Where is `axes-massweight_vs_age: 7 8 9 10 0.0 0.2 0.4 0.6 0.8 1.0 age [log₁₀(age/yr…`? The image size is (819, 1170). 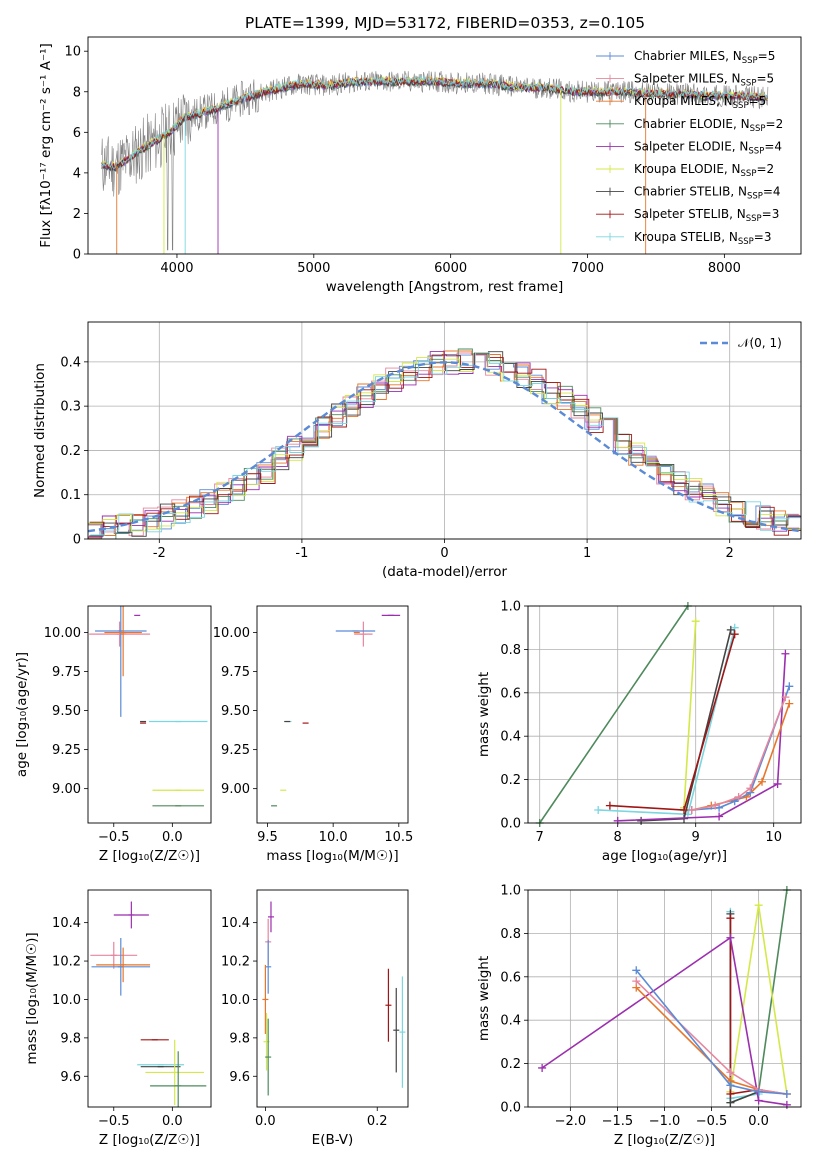 axes-massweight_vs_age: 7 8 9 10 0.0 0.2 0.4 0.6 0.8 1.0 age [log₁₀(age/yr… is located at coordinates (639, 732).